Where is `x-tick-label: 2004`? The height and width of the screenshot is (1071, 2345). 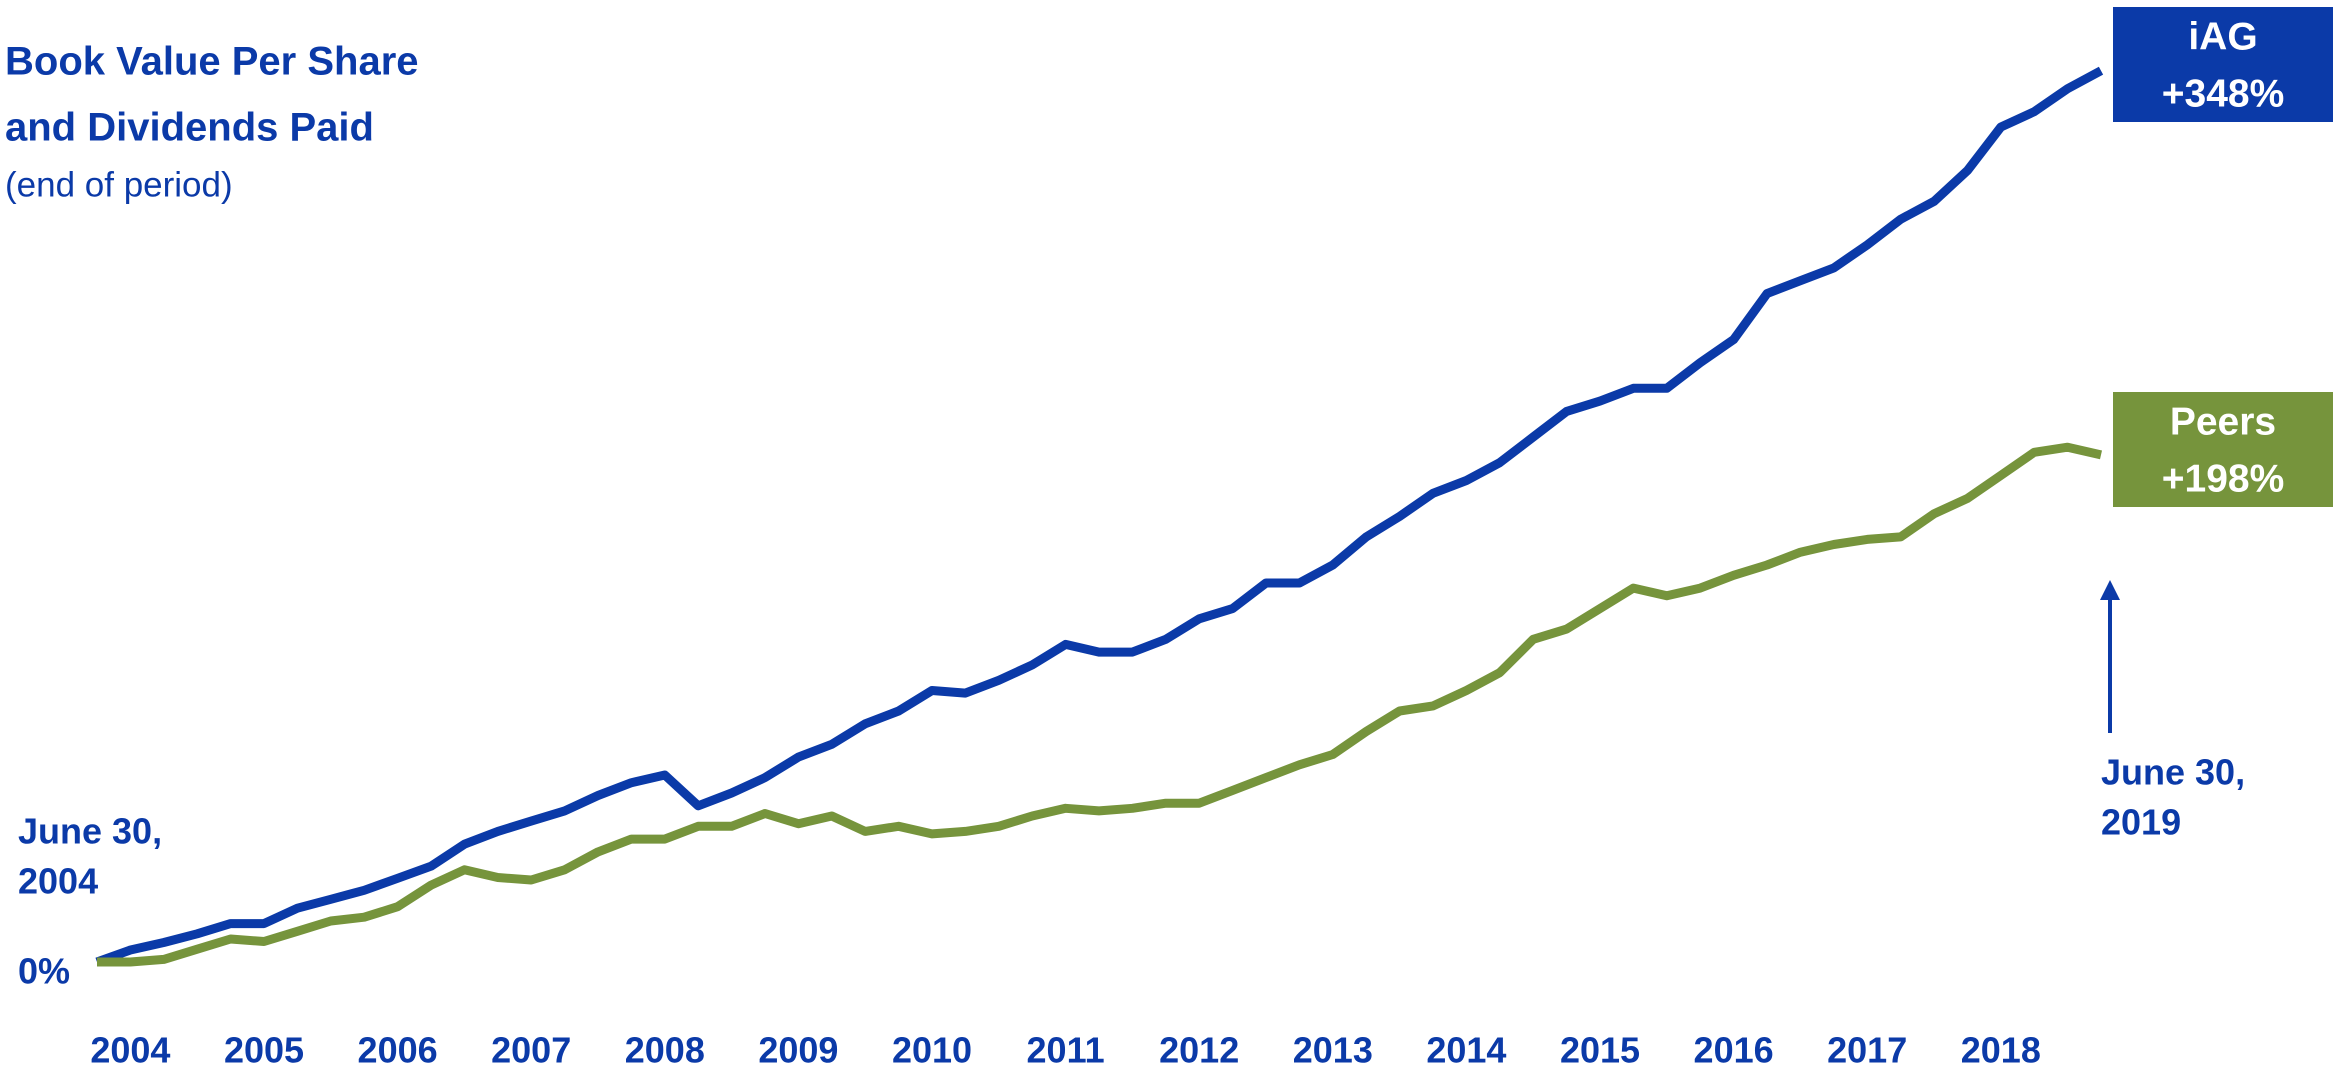
x-tick-label: 2004 is located at coordinates (130, 1050).